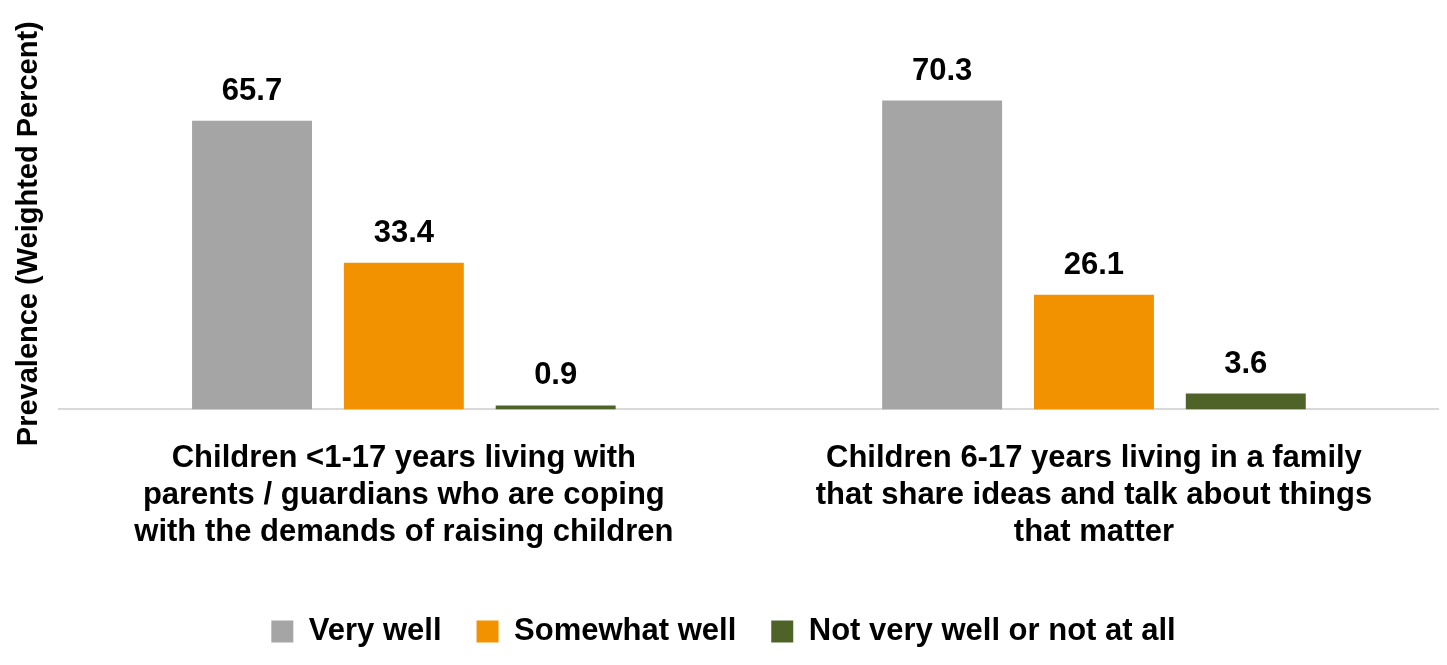  I want to click on data-label: 26.1, so click(1094, 263).